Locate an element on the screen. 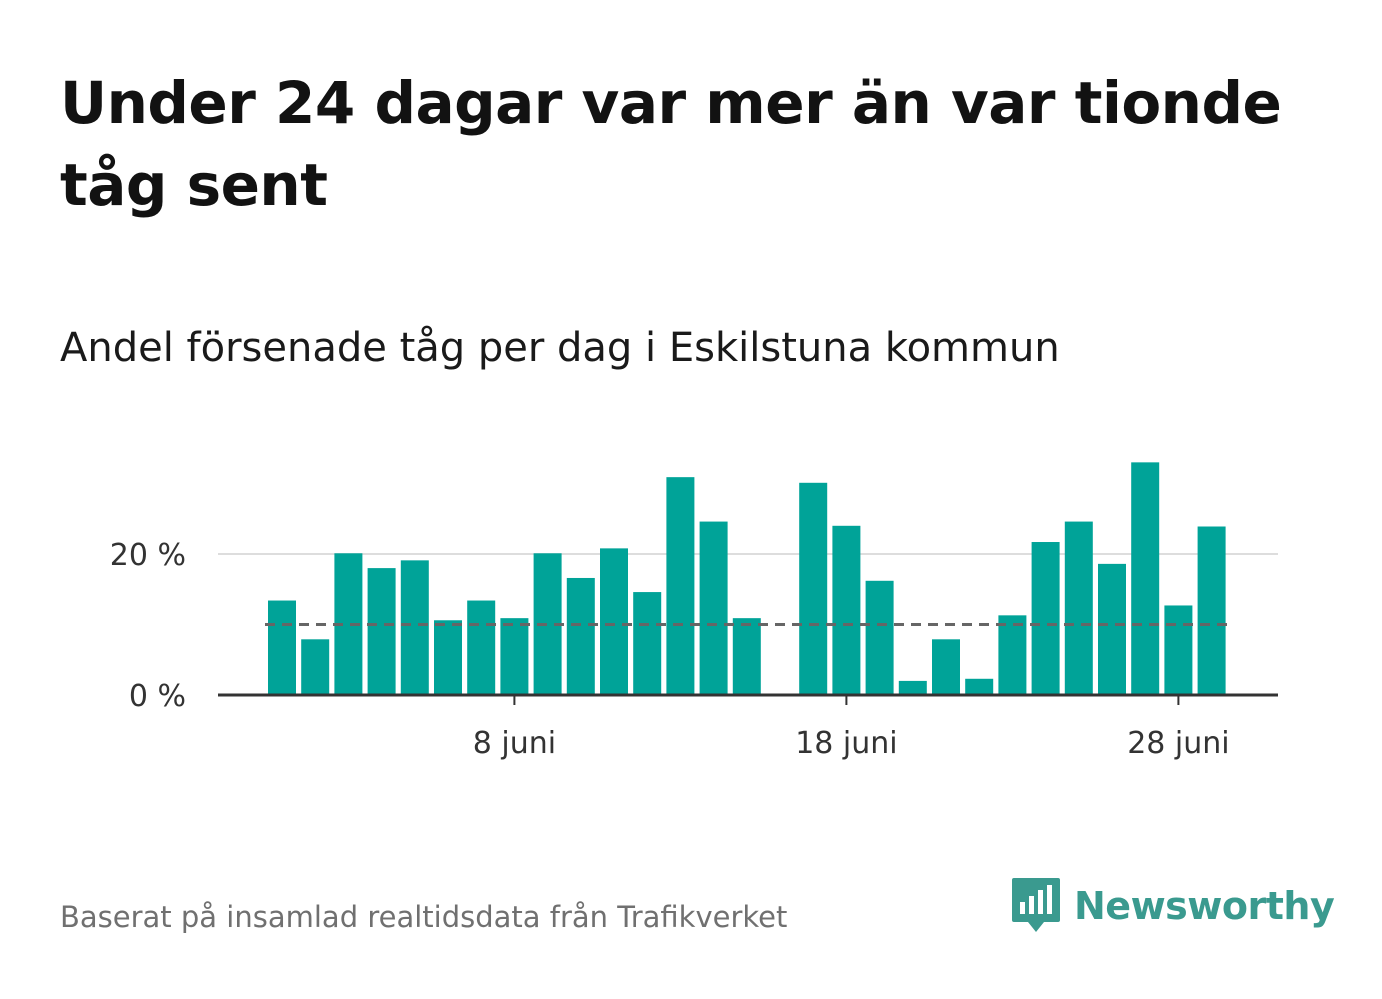 The width and height of the screenshot is (1382, 999). x-tick-label: 18 juni is located at coordinates (846, 743).